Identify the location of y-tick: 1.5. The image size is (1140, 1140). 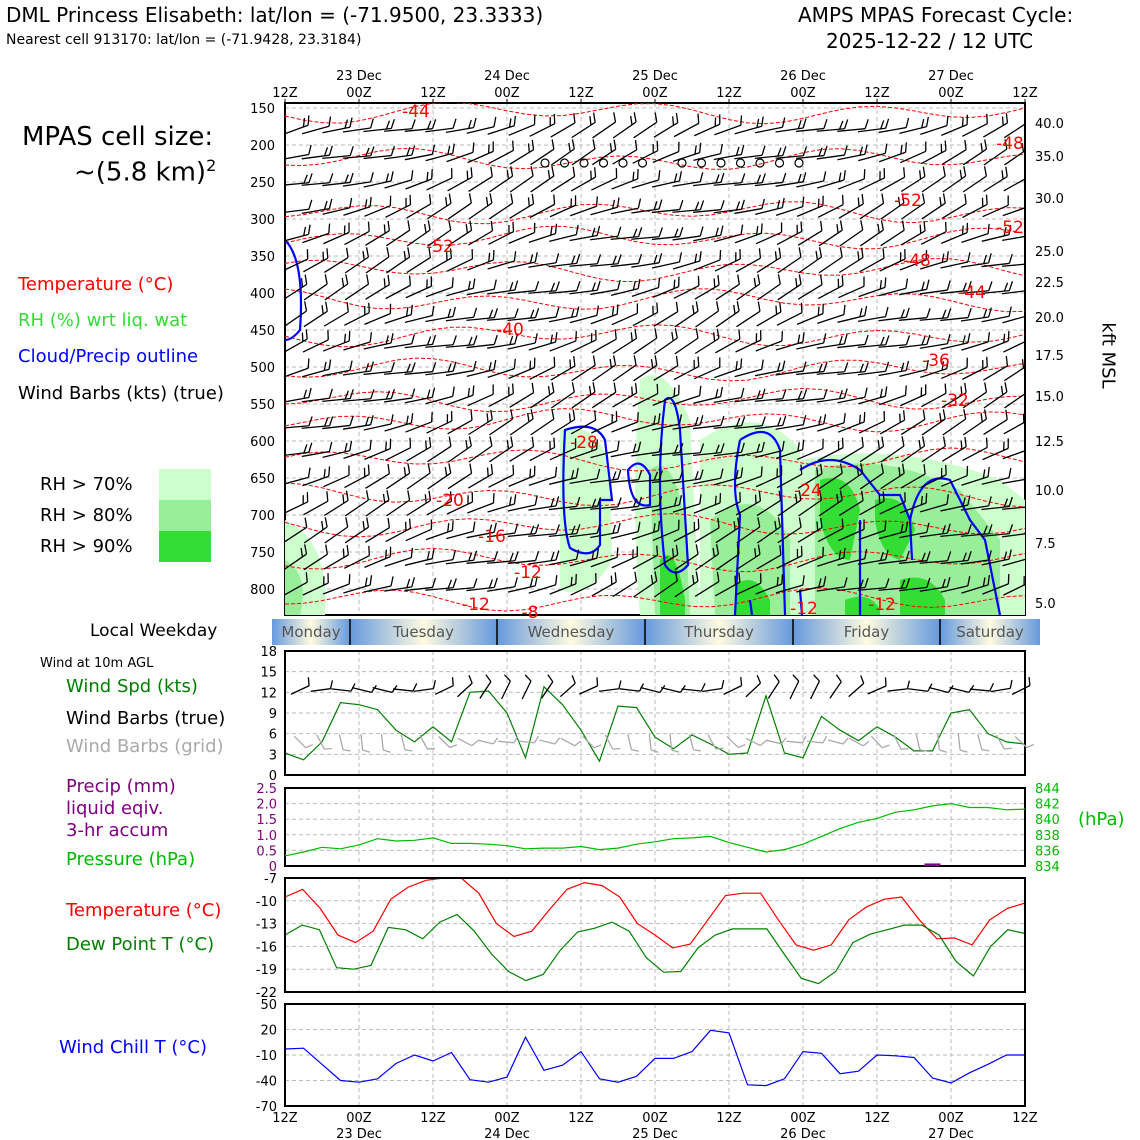
(266, 820).